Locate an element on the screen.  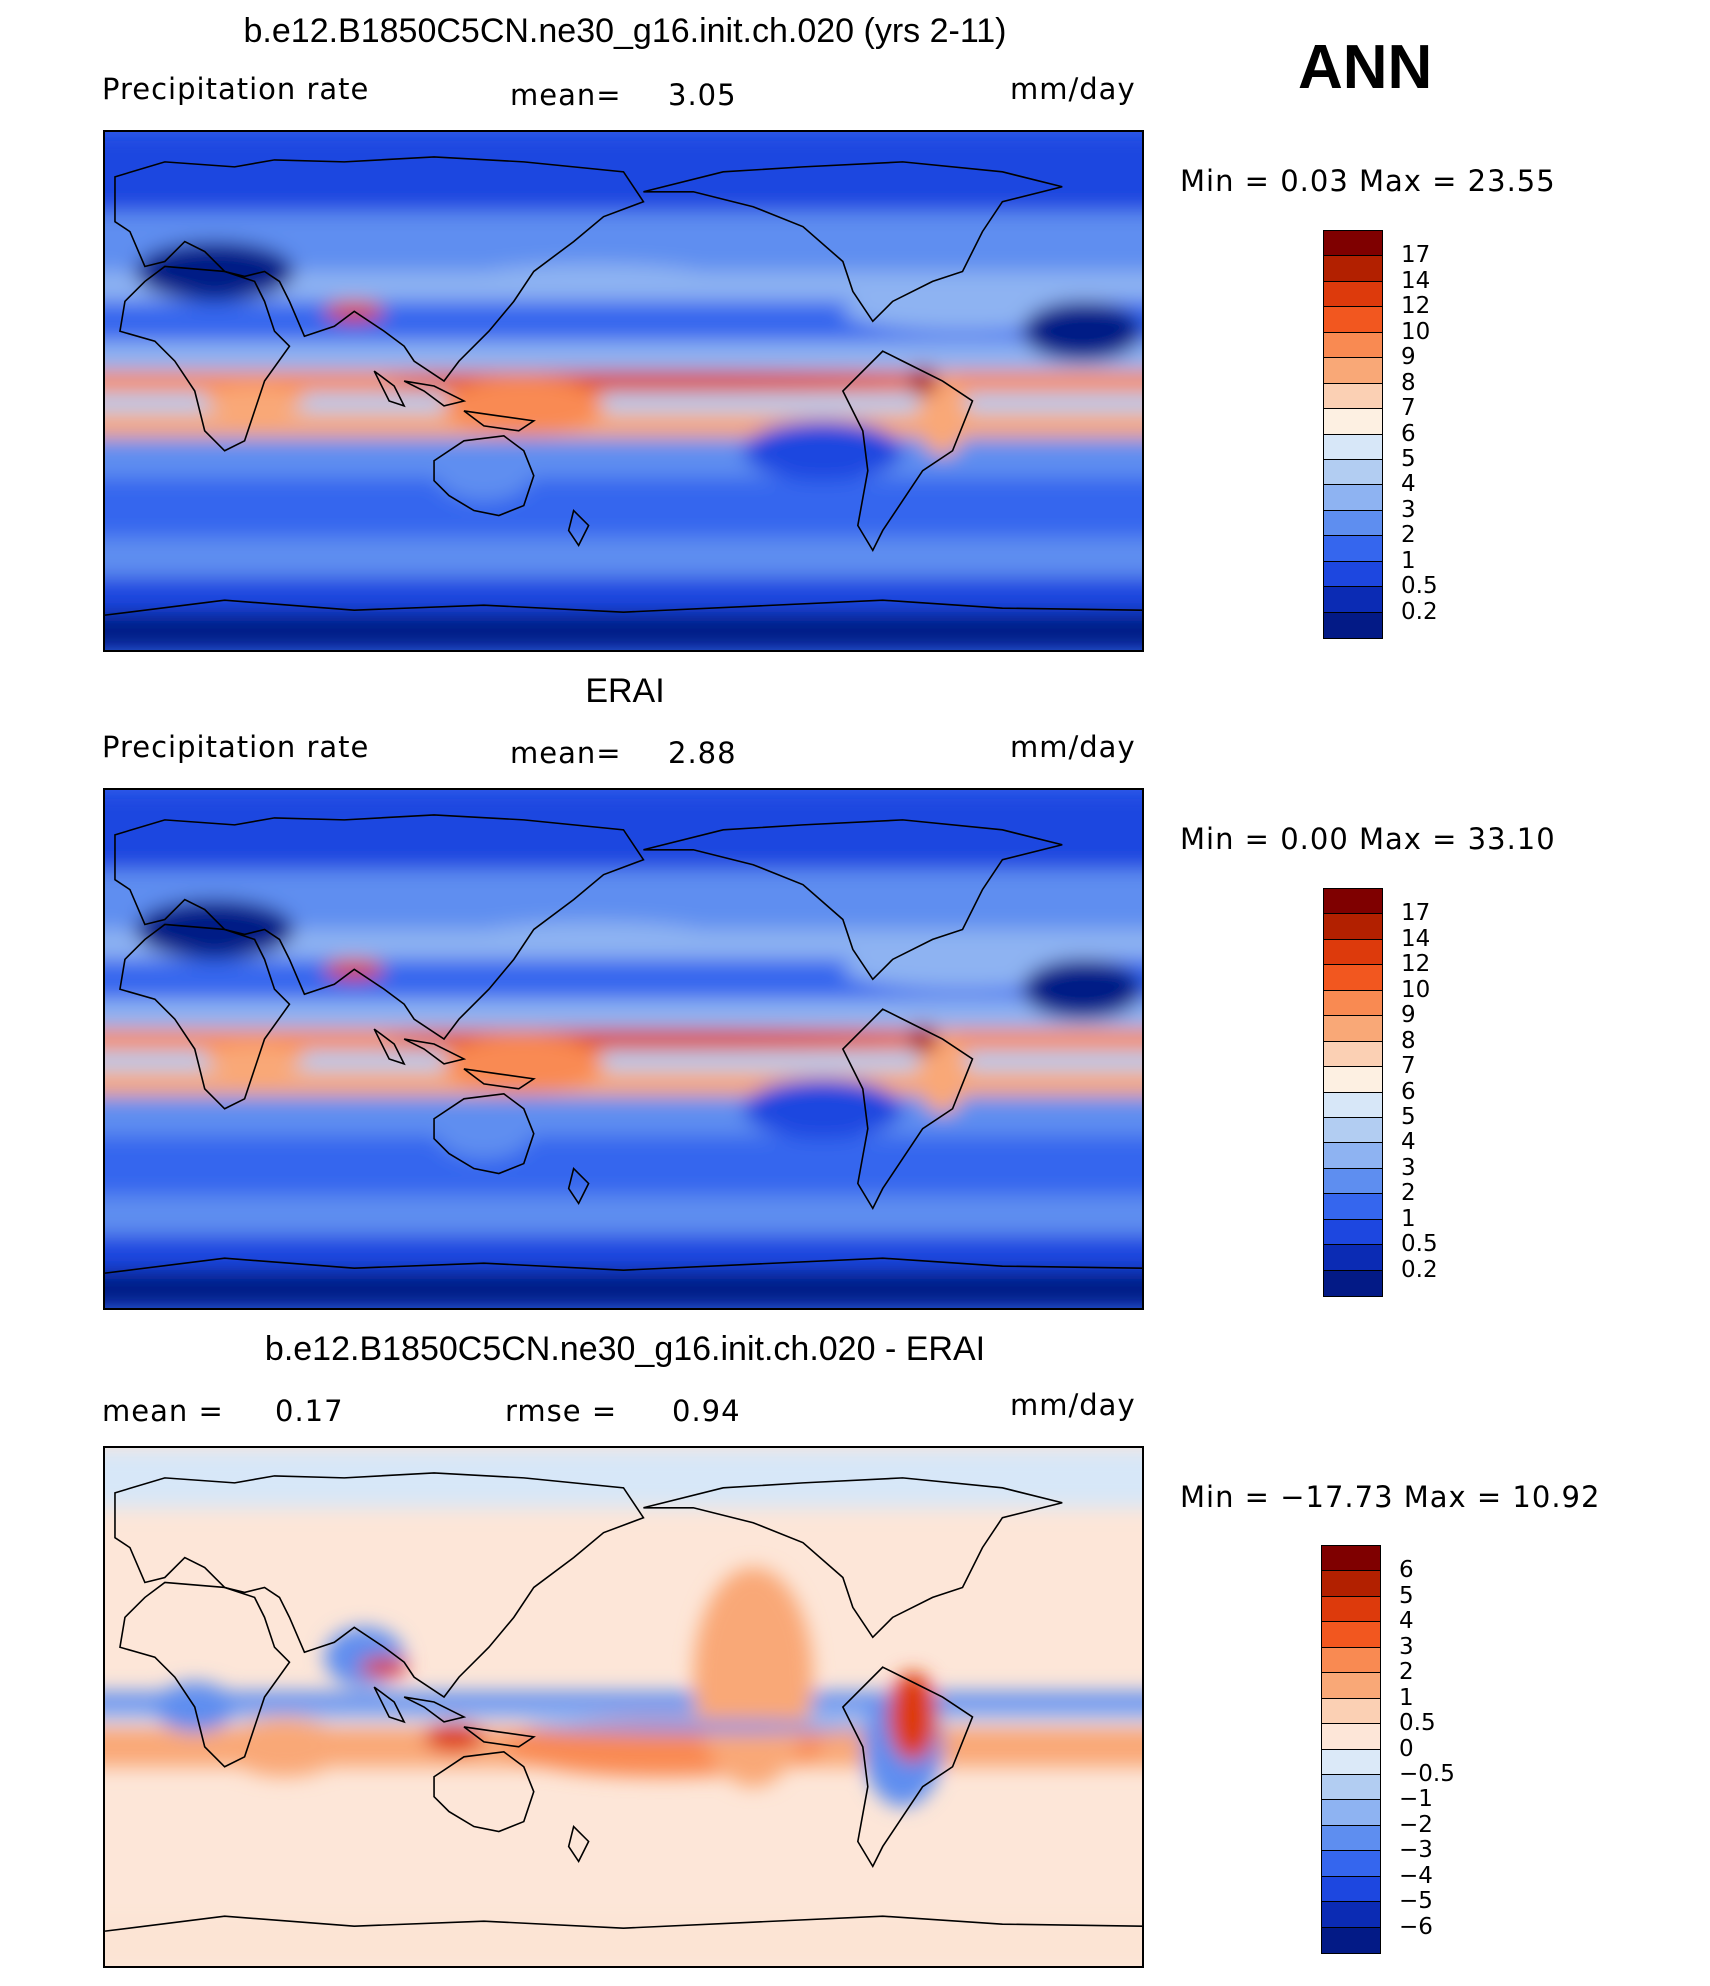
colorbar-tick-label: 7 is located at coordinates (1408, 1066).